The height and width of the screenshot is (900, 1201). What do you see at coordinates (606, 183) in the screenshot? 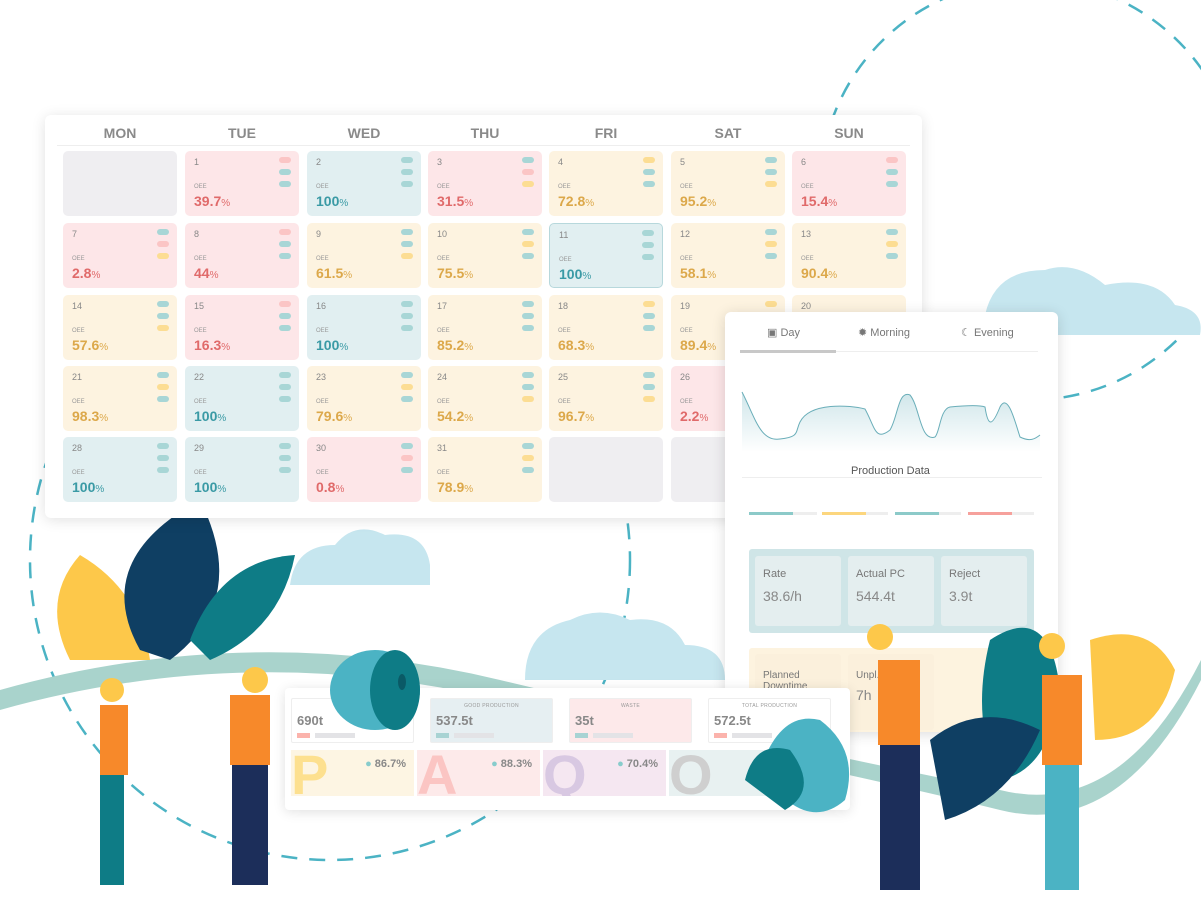
I see `calendar-day-4: 4 OEE 72.8%` at bounding box center [606, 183].